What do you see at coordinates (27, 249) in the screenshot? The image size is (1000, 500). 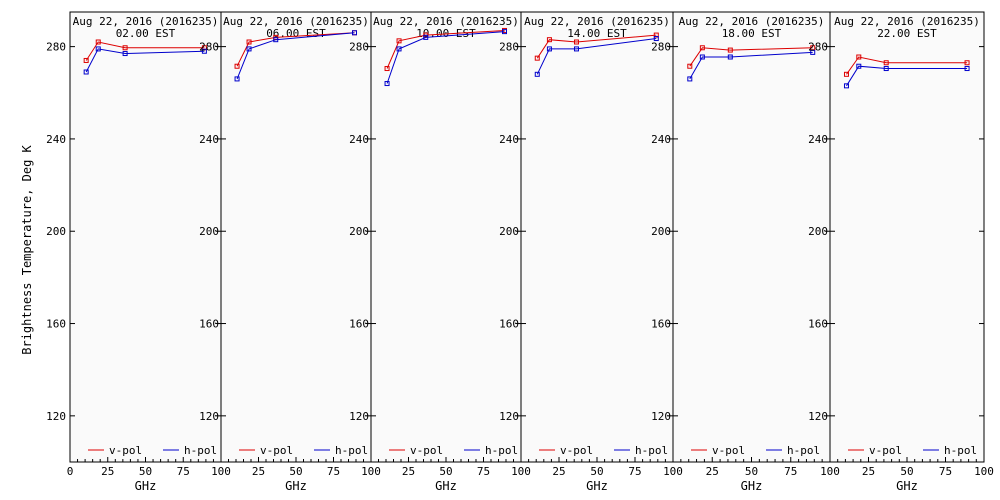 I see `y-axis-title: Brightness Temperature, Deg K` at bounding box center [27, 249].